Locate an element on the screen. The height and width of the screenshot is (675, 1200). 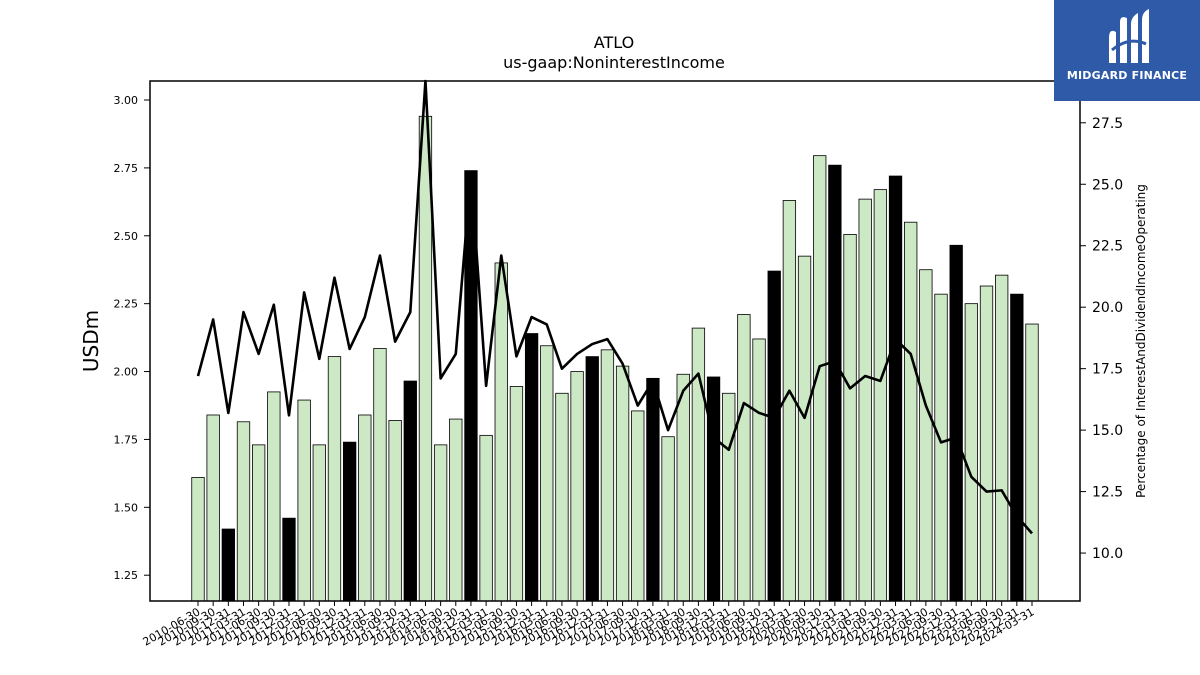
y2-tick-label: 10.0 is located at coordinates (1107, 554).